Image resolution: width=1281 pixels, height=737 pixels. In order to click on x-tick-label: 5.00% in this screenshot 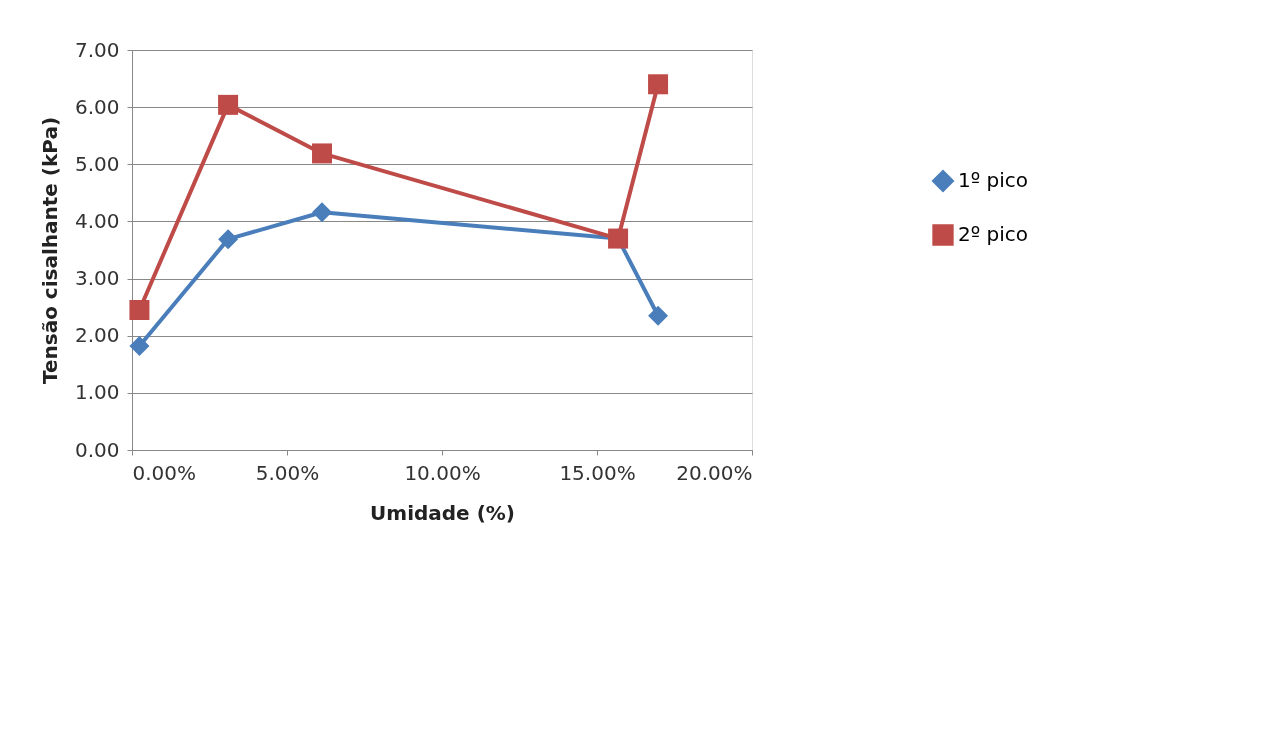, I will do `click(287, 472)`.